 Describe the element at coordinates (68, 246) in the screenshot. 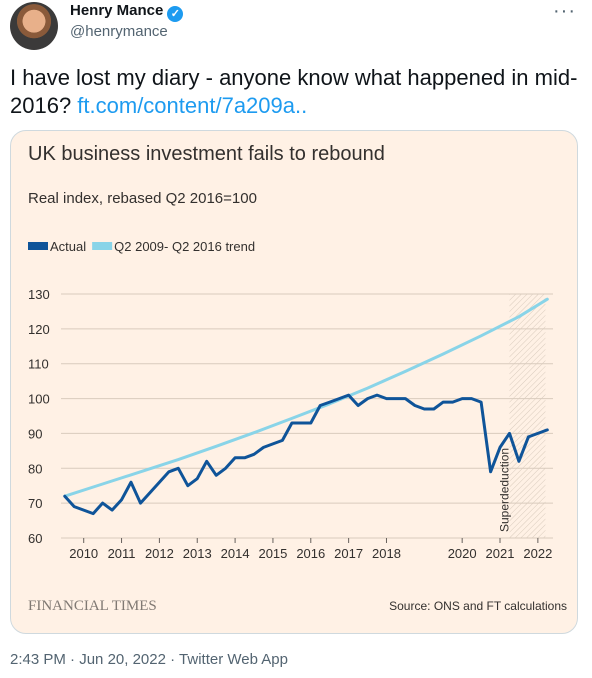

I see `legend-label-0: Actual` at that location.